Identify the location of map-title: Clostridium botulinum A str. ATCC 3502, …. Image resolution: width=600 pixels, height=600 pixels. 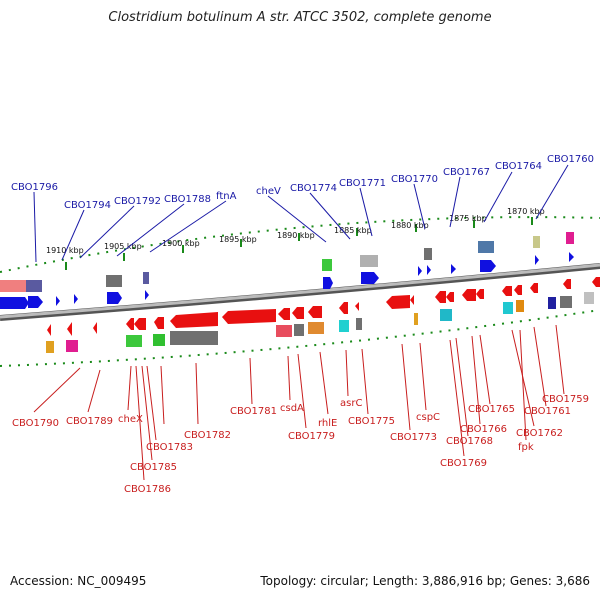
(300, 17).